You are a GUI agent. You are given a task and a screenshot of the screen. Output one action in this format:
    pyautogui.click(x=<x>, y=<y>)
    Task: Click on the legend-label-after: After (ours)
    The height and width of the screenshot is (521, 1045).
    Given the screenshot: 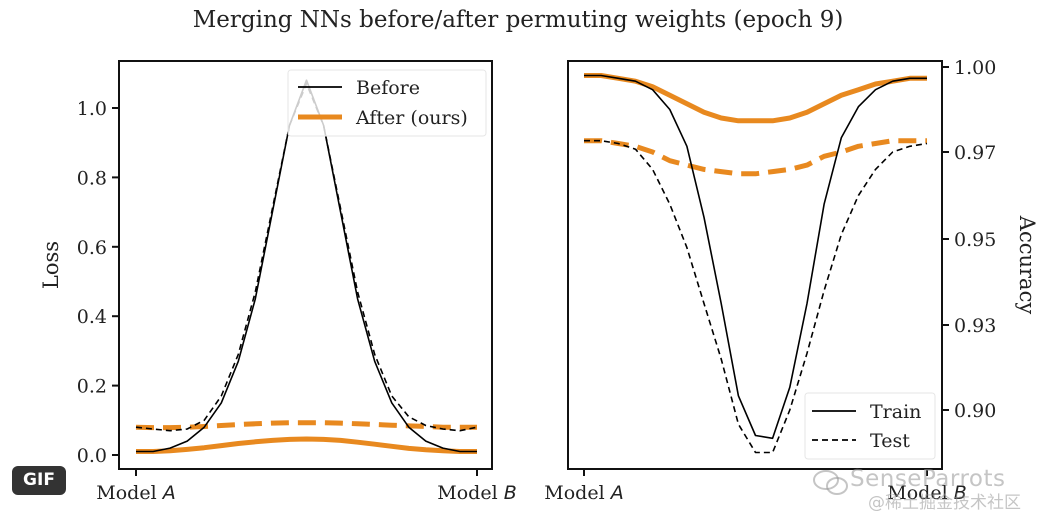 What is the action you would take?
    pyautogui.click(x=411, y=118)
    